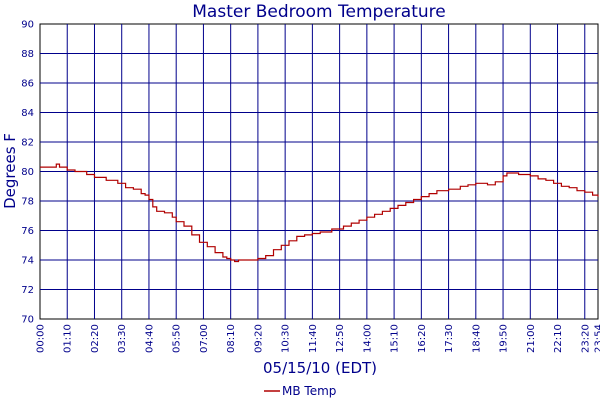 Image resolution: width=600 pixels, height=400 pixels. What do you see at coordinates (27, 231) in the screenshot?
I see `y-tick-label: 76` at bounding box center [27, 231].